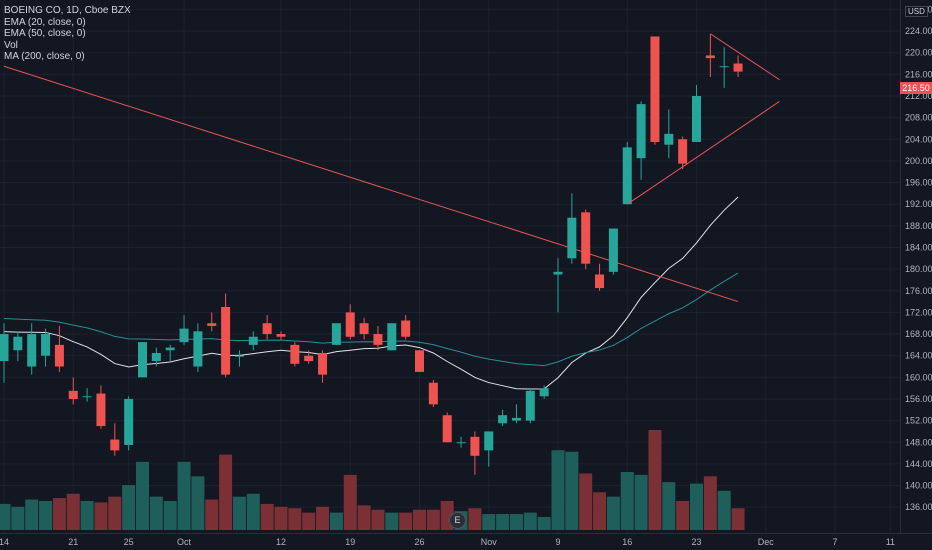 This screenshot has height=550, width=932. What do you see at coordinates (918, 486) in the screenshot?
I see `price-tick-label: 140.00` at bounding box center [918, 486].